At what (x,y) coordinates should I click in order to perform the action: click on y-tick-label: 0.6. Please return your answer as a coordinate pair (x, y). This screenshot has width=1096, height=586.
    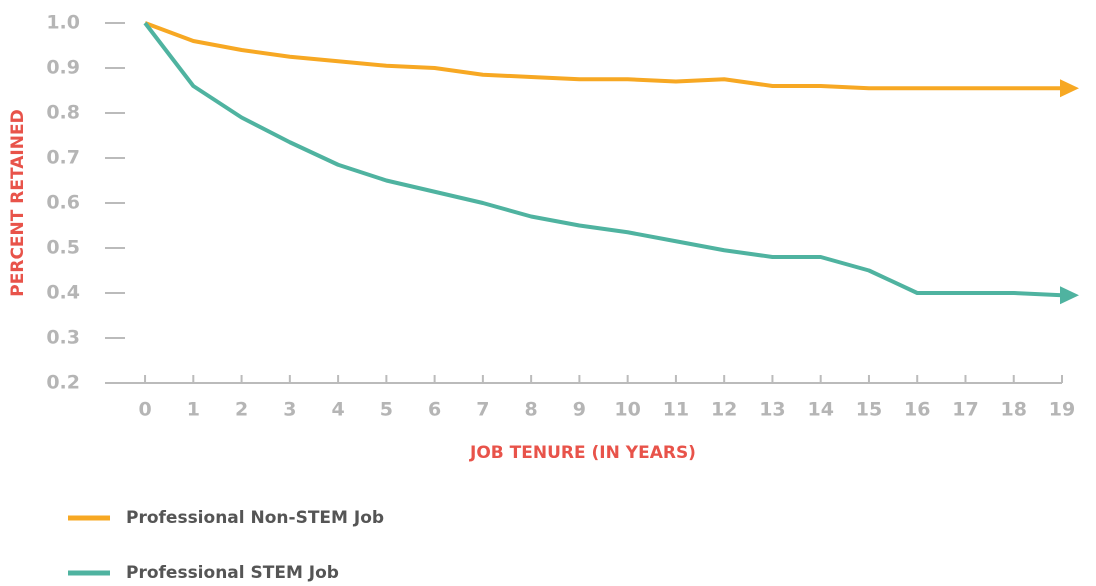
    Looking at the image, I should click on (63, 203).